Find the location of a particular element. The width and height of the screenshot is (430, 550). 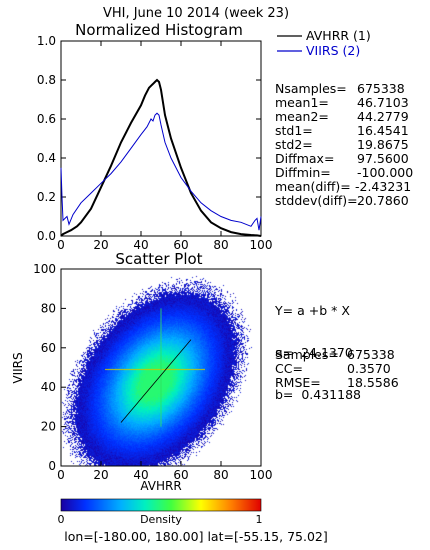

series-line-avhrr is located at coordinates (161, 157).